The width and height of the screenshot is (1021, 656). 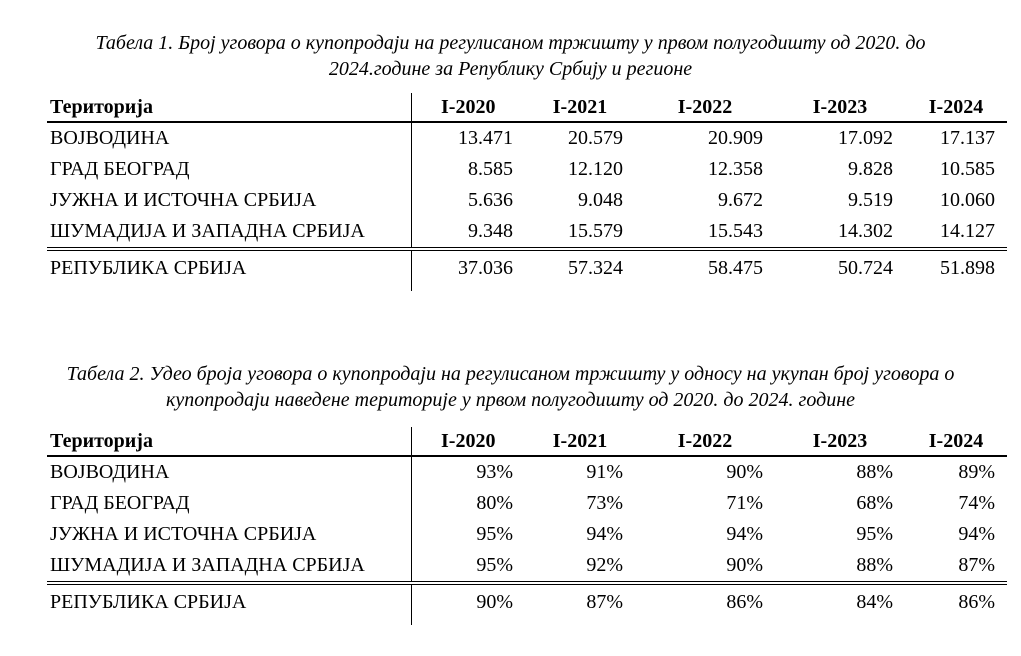 What do you see at coordinates (580, 442) in the screenshot?
I see `table2-header-period-2021: I-2021` at bounding box center [580, 442].